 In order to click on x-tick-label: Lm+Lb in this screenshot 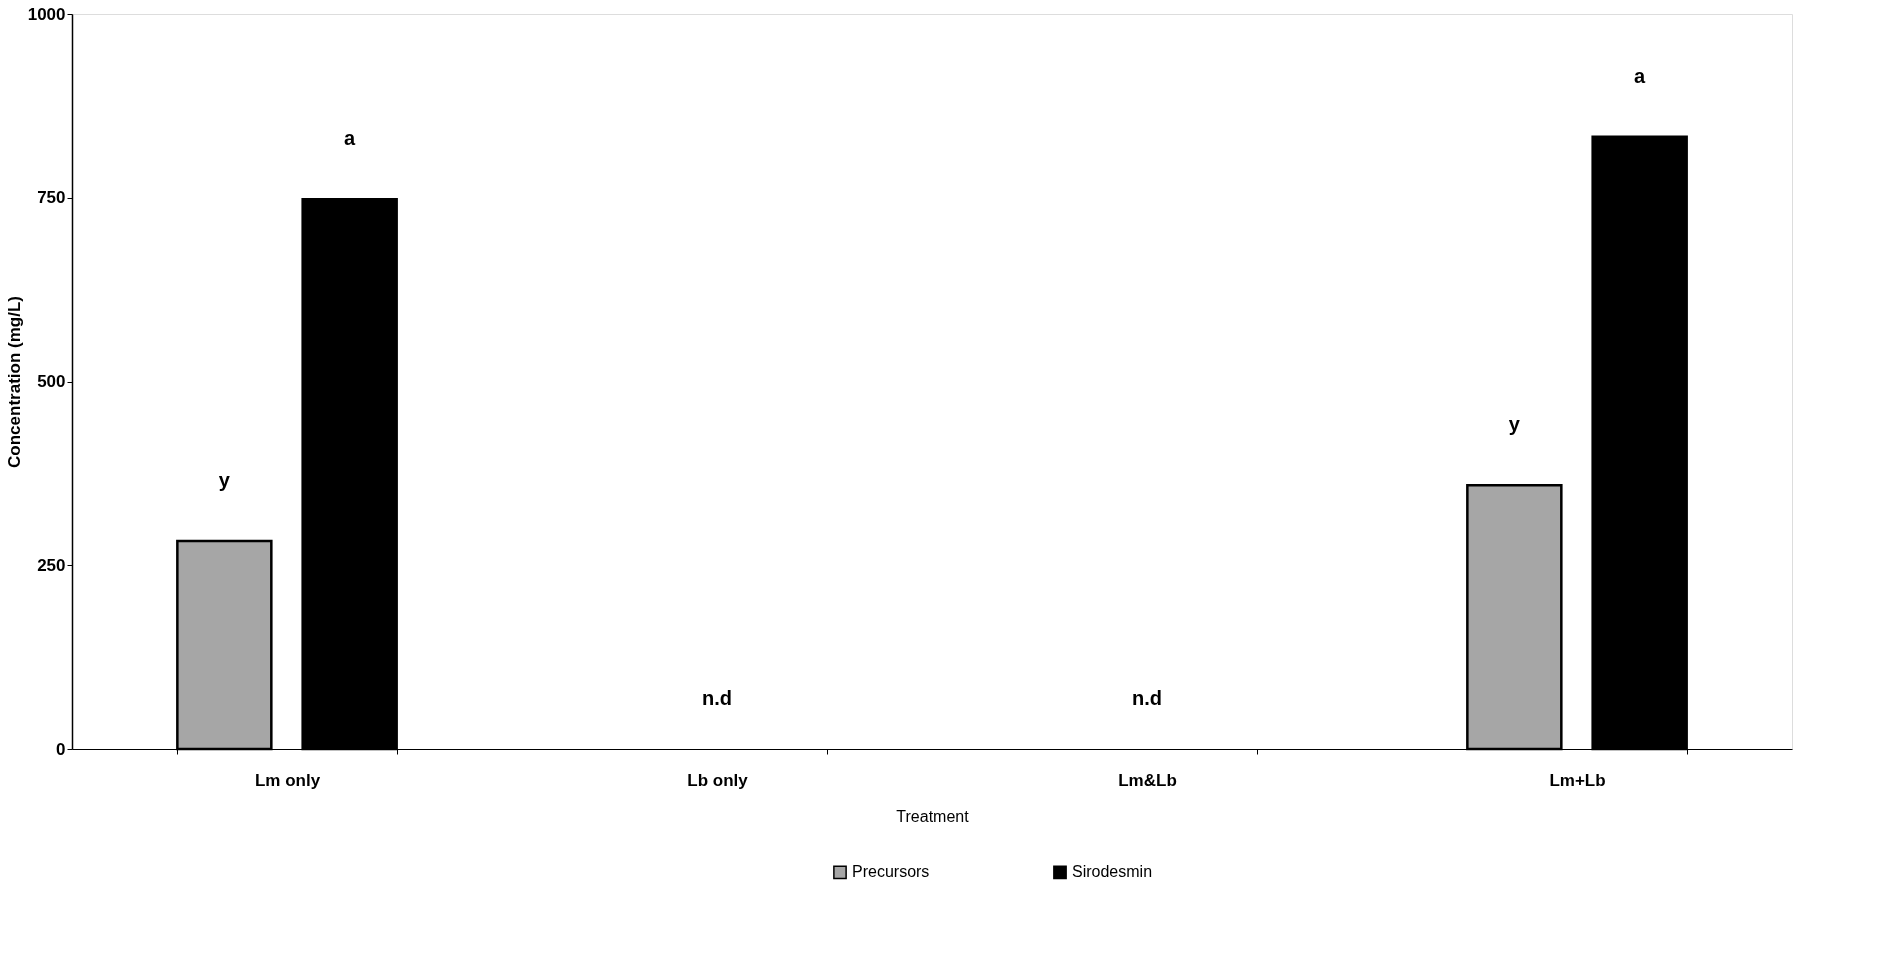, I will do `click(1577, 780)`.